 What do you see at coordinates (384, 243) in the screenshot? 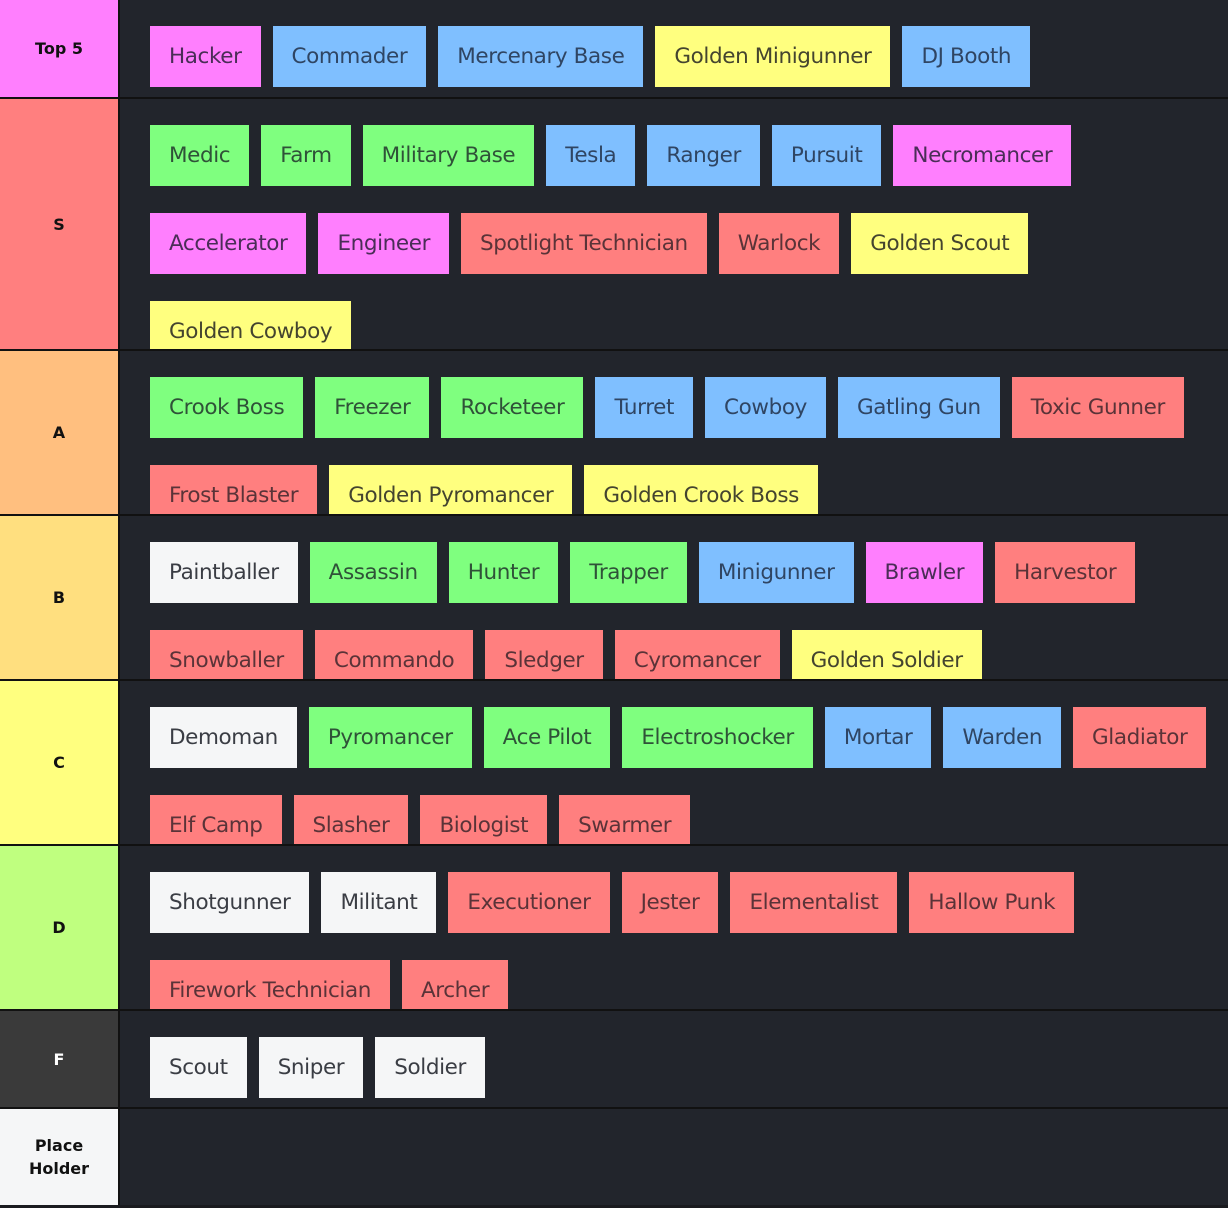
I see `tier-item: Engineer` at bounding box center [384, 243].